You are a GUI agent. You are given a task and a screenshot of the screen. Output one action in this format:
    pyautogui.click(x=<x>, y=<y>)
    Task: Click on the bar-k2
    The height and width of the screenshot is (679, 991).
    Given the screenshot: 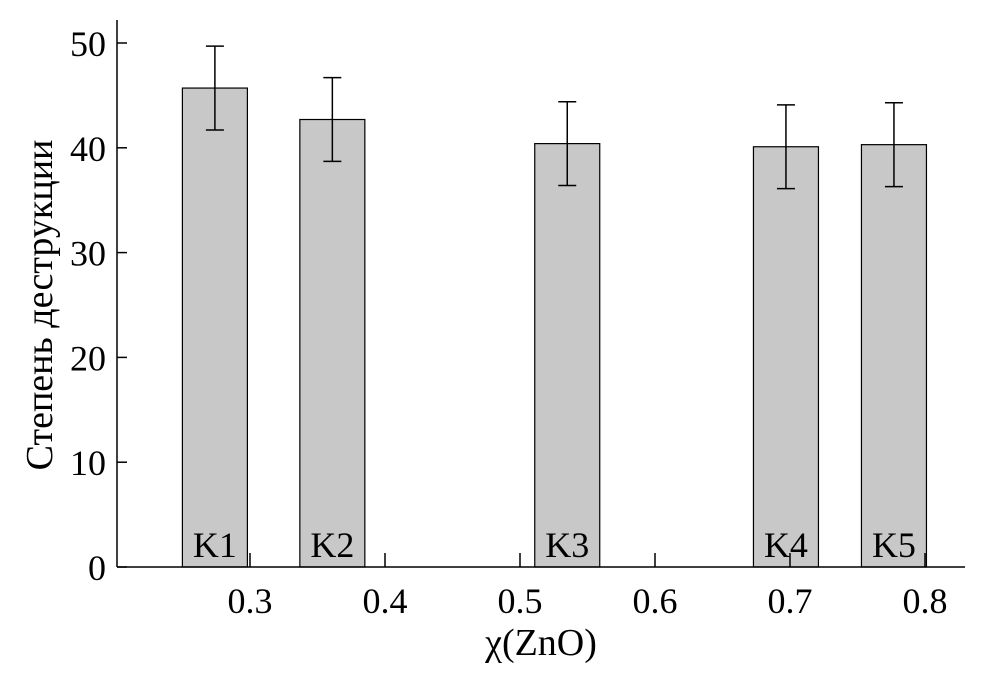 What is the action you would take?
    pyautogui.click(x=332, y=343)
    